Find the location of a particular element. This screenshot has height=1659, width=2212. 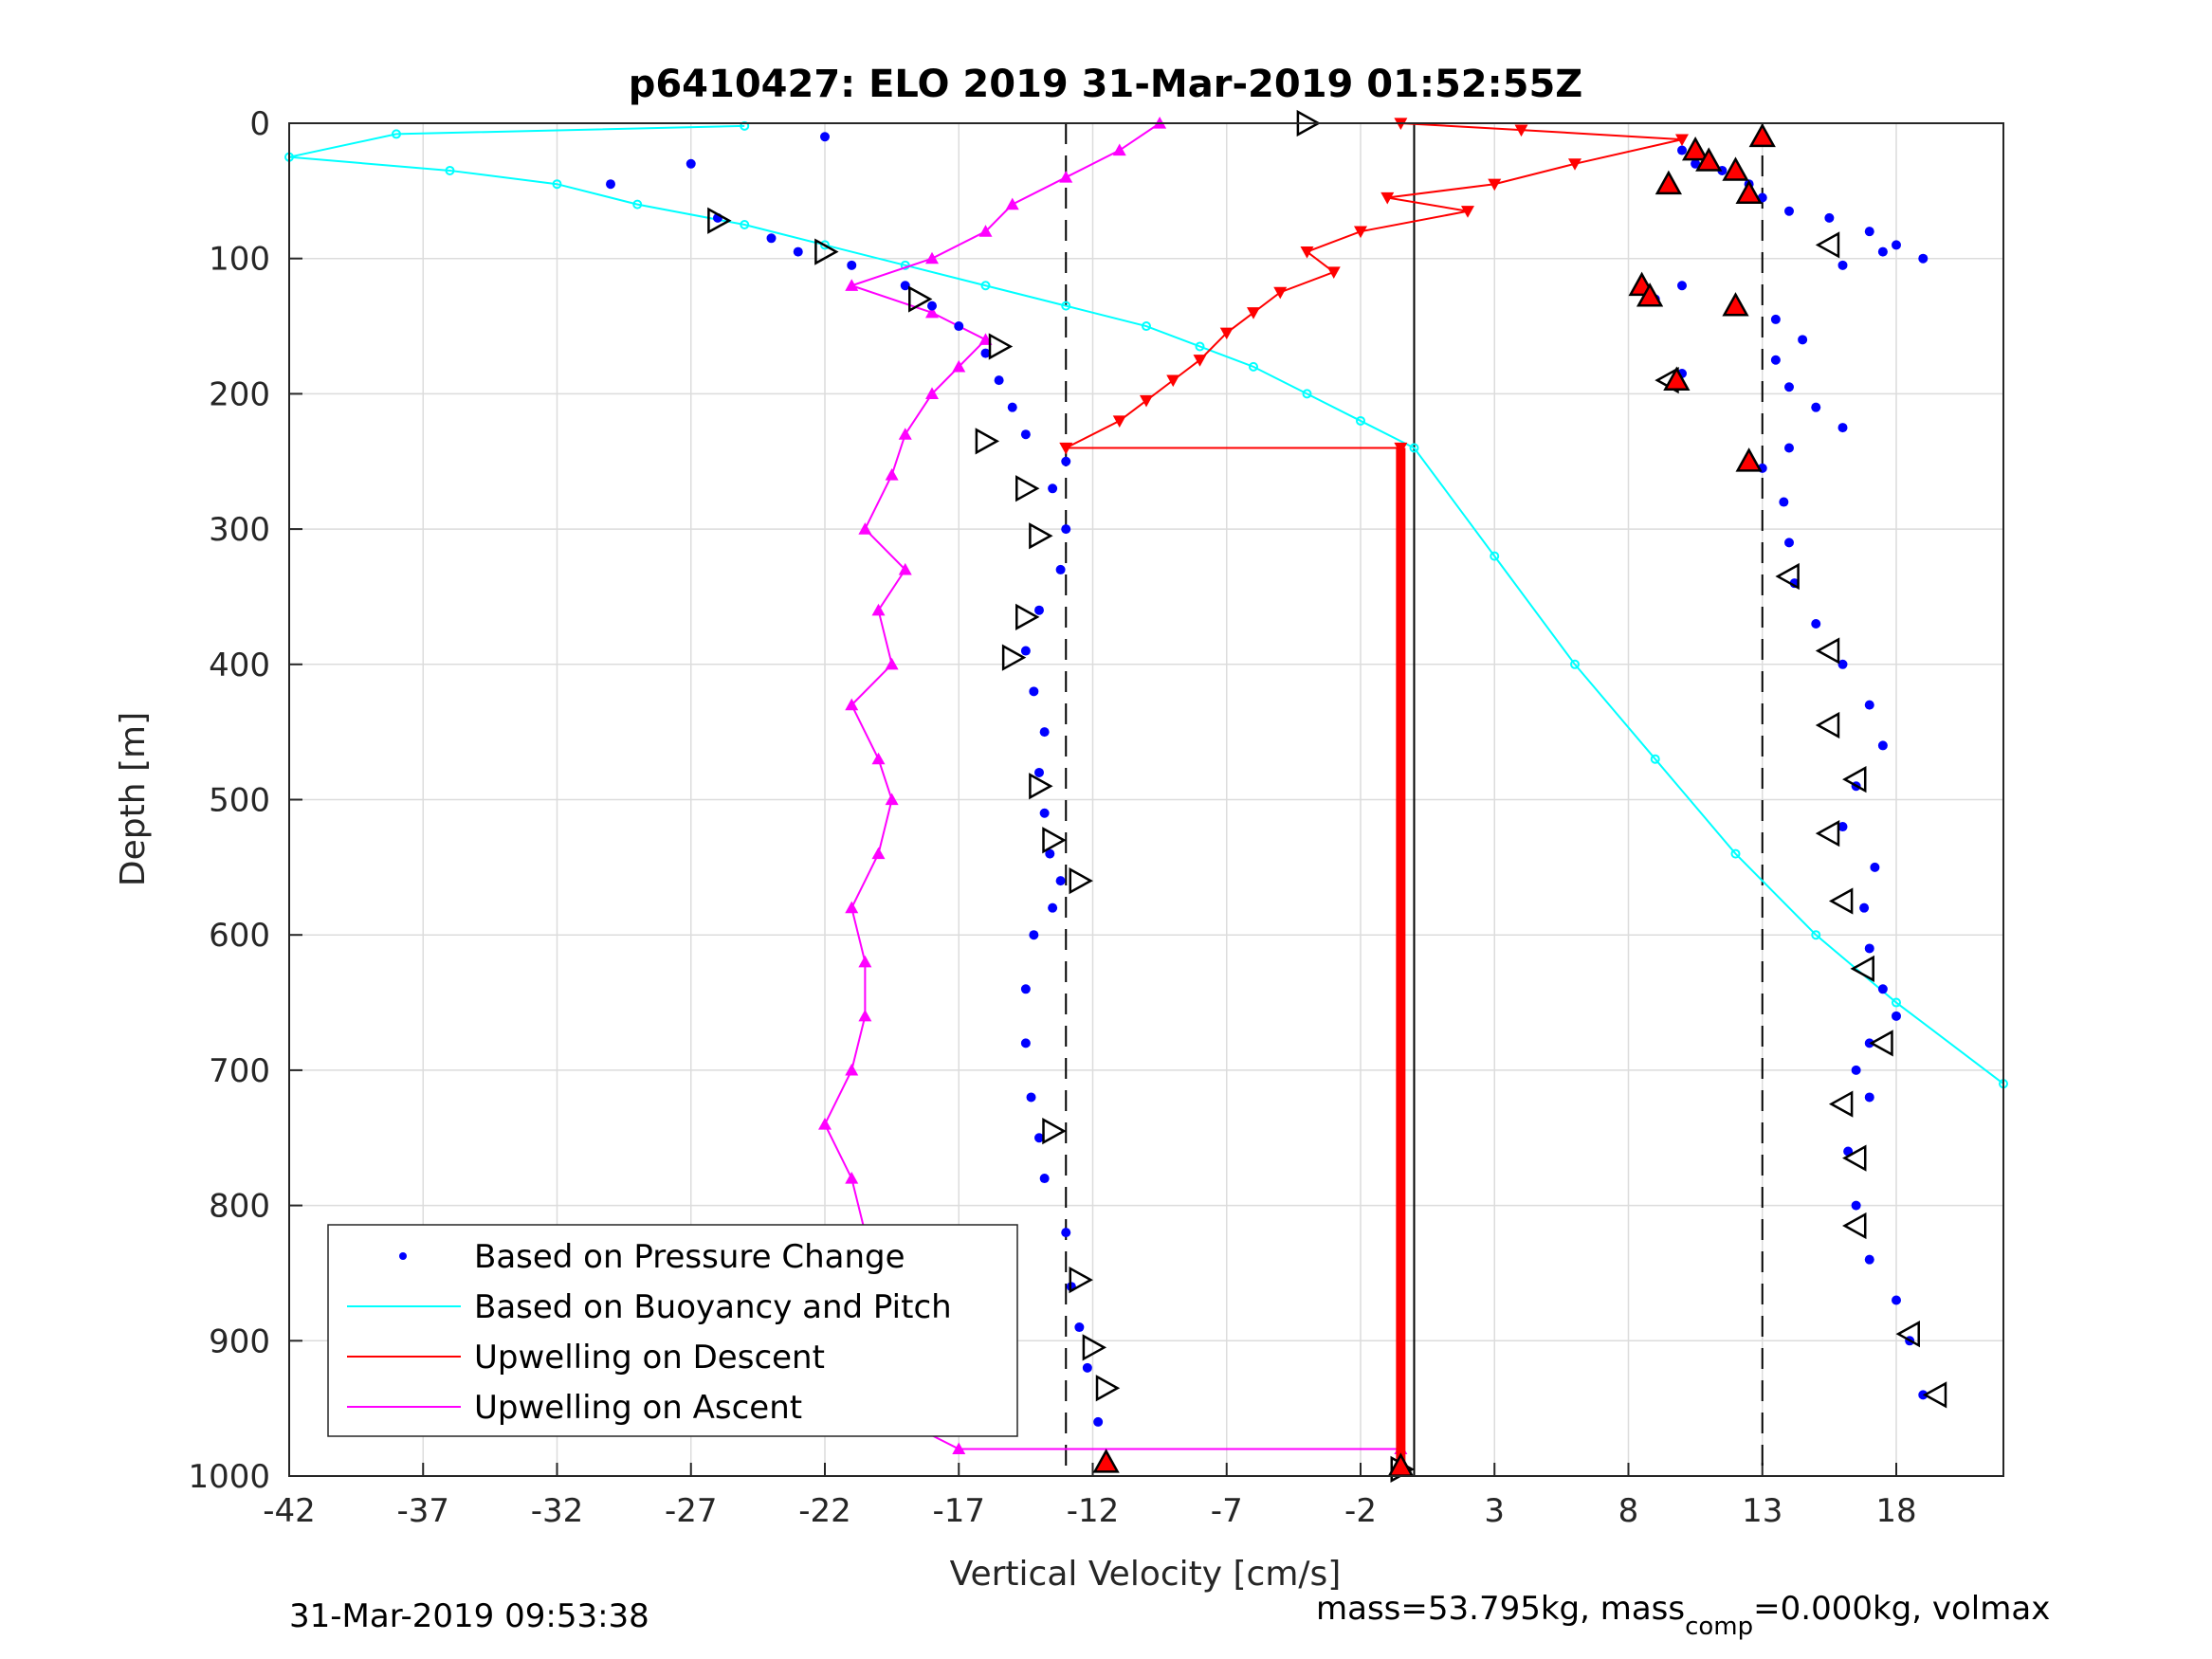

x-axis-label: Vertical Velocity [cm/s] is located at coordinates (1146, 1574).